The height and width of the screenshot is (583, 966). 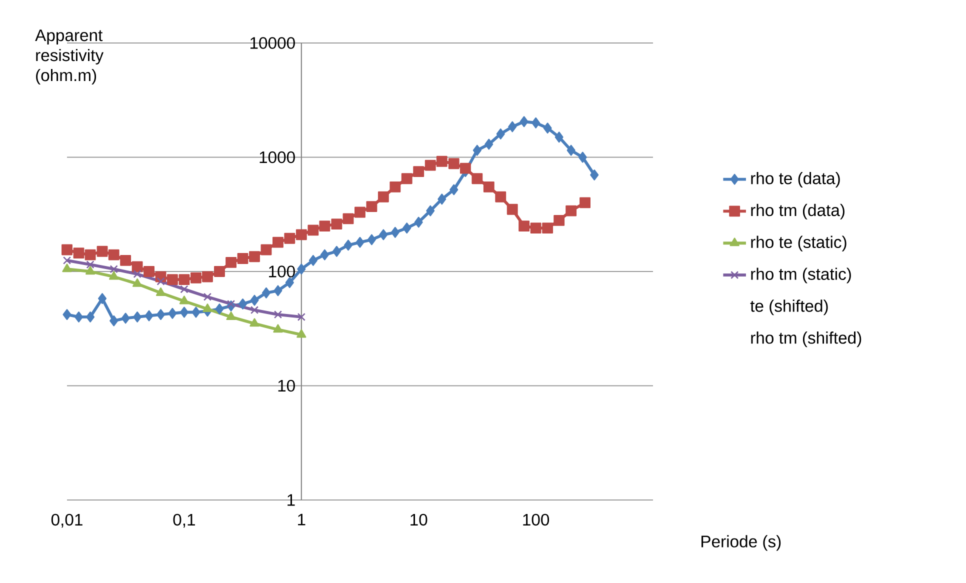 I want to click on legend-label: rho tm (data), so click(x=797, y=212).